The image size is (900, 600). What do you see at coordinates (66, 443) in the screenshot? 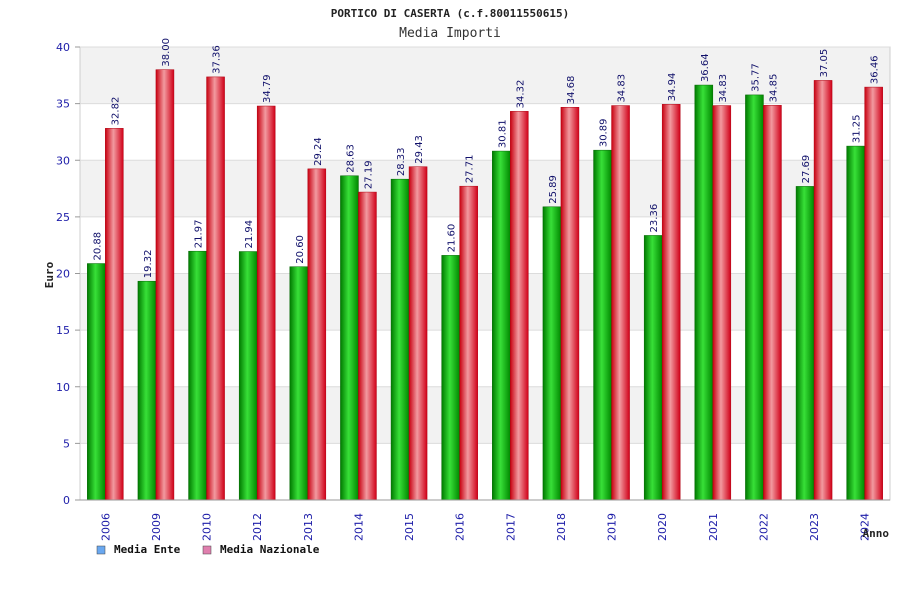
I see `y-tick-label: 5` at bounding box center [66, 443].